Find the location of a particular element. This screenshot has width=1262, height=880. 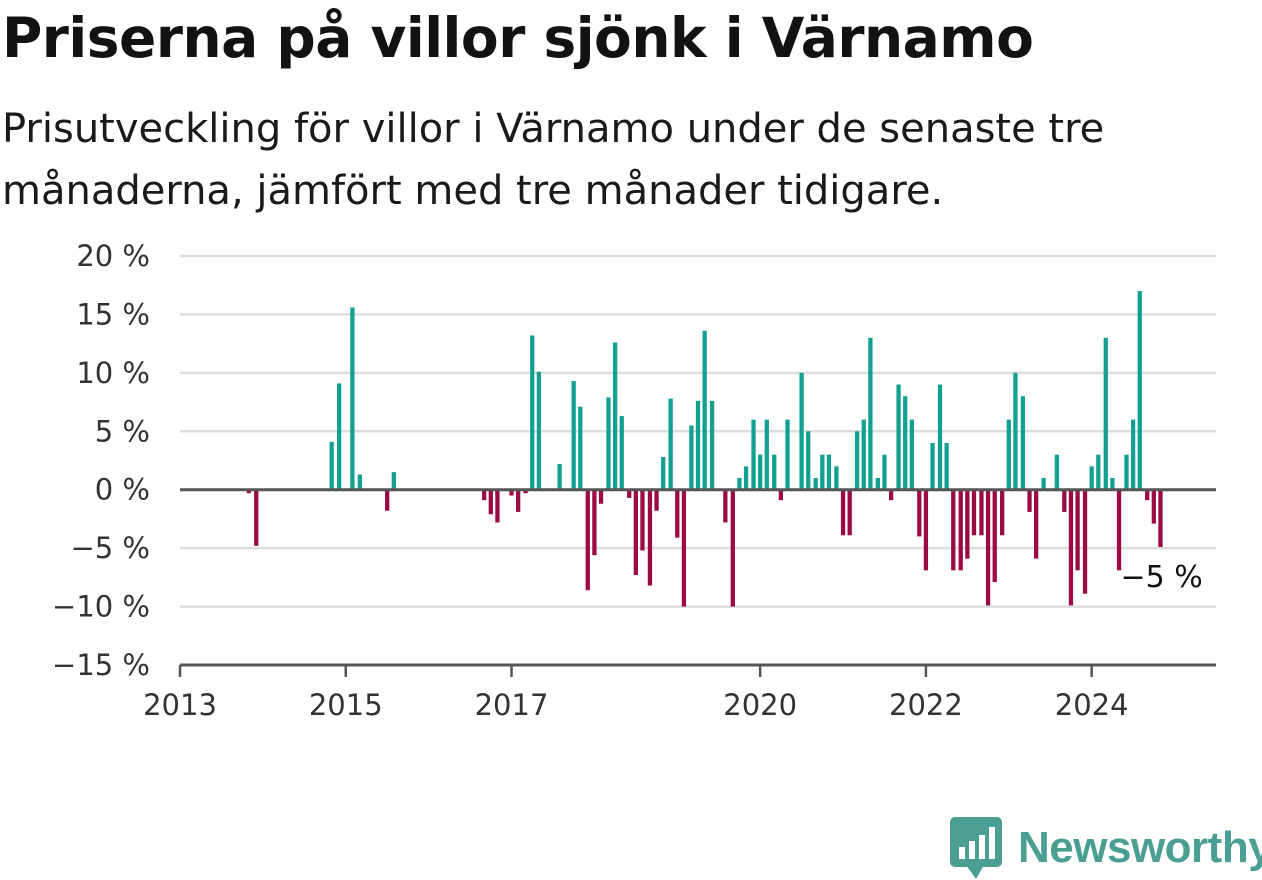

brand-name: Newsworthy is located at coordinates (1140, 847).